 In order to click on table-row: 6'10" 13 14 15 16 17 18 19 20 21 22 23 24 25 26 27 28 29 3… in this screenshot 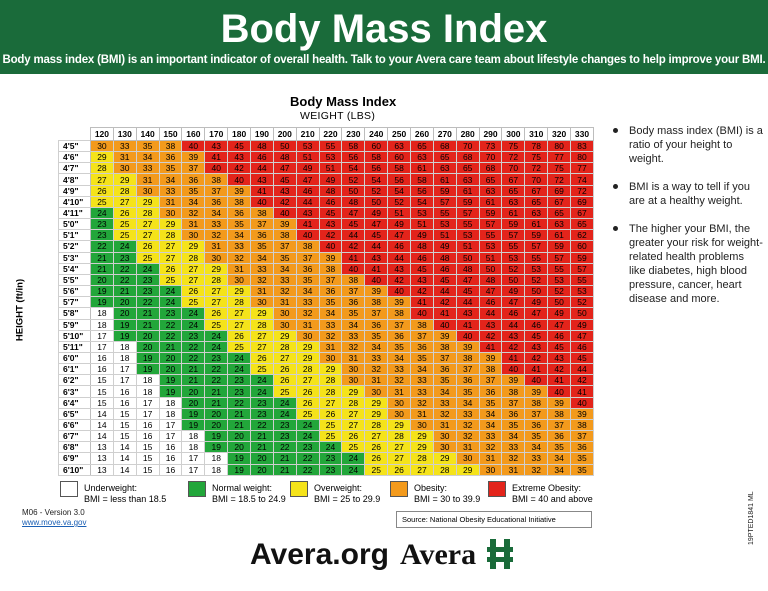, I will do `click(326, 470)`.